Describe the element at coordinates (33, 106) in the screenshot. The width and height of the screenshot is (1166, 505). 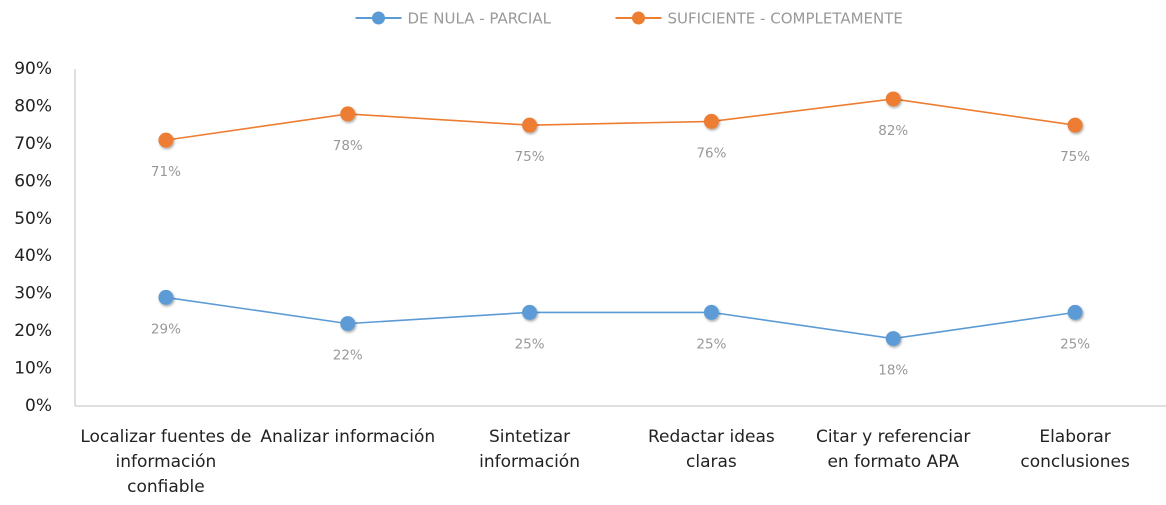
I see `y-tick-label: 80%` at that location.